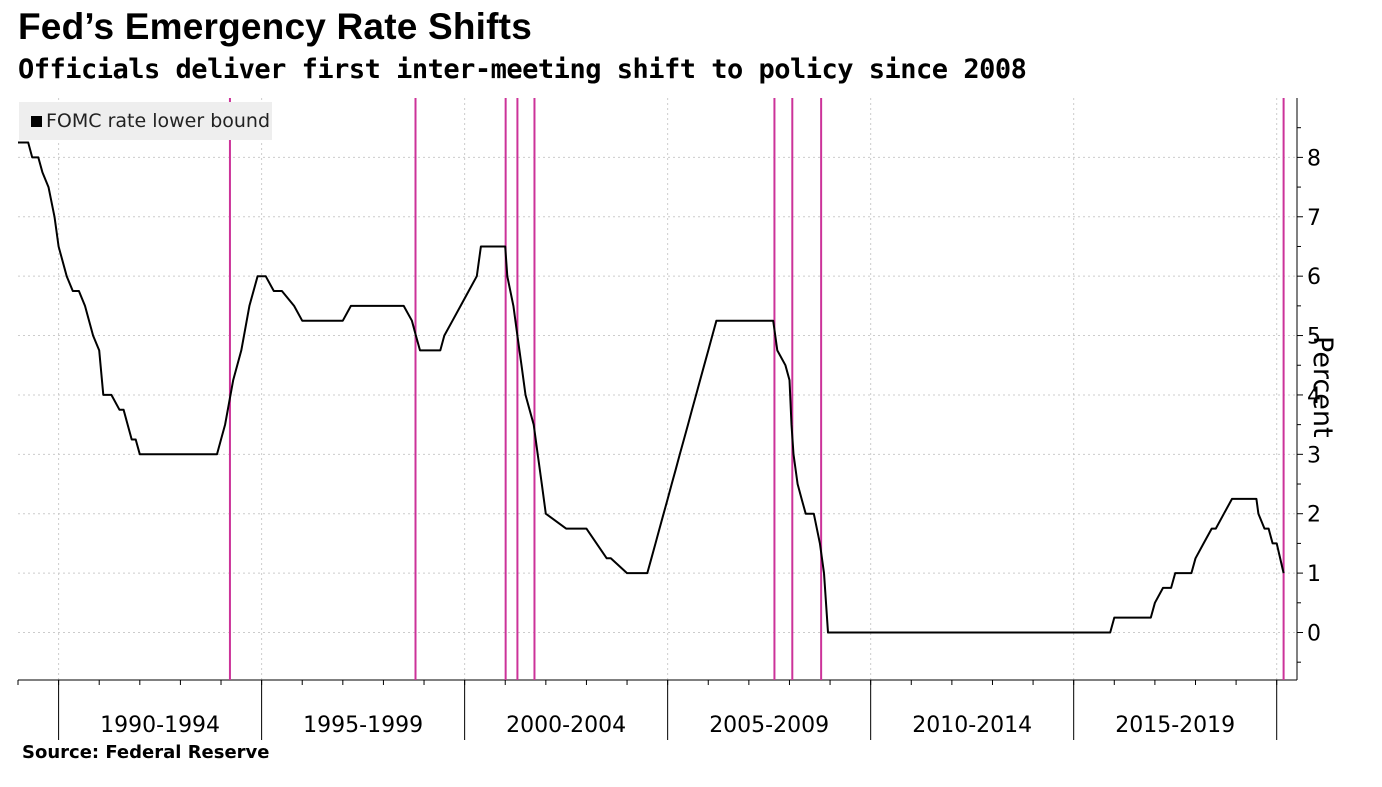  Describe the element at coordinates (1314, 158) in the screenshot. I see `y-tick-label: 8` at that location.